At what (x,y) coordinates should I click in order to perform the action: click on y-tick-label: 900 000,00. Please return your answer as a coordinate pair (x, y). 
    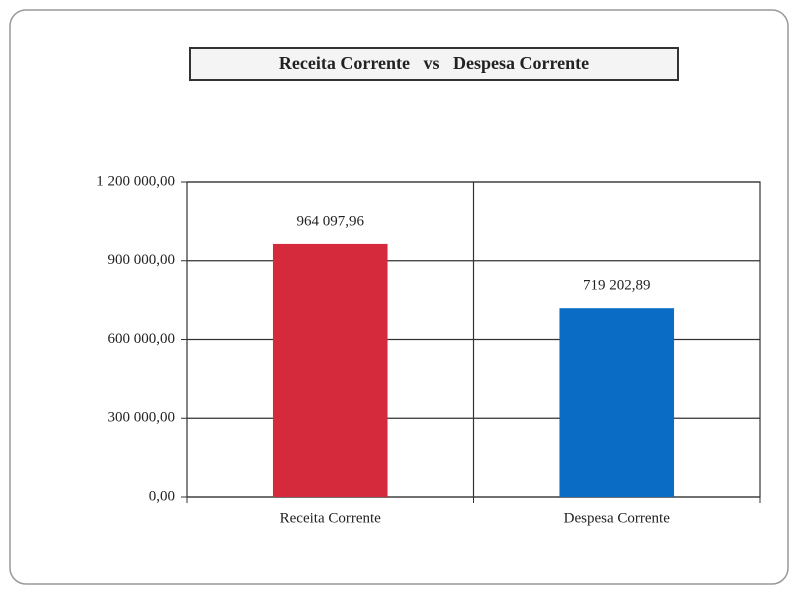
    Looking at the image, I should click on (142, 260).